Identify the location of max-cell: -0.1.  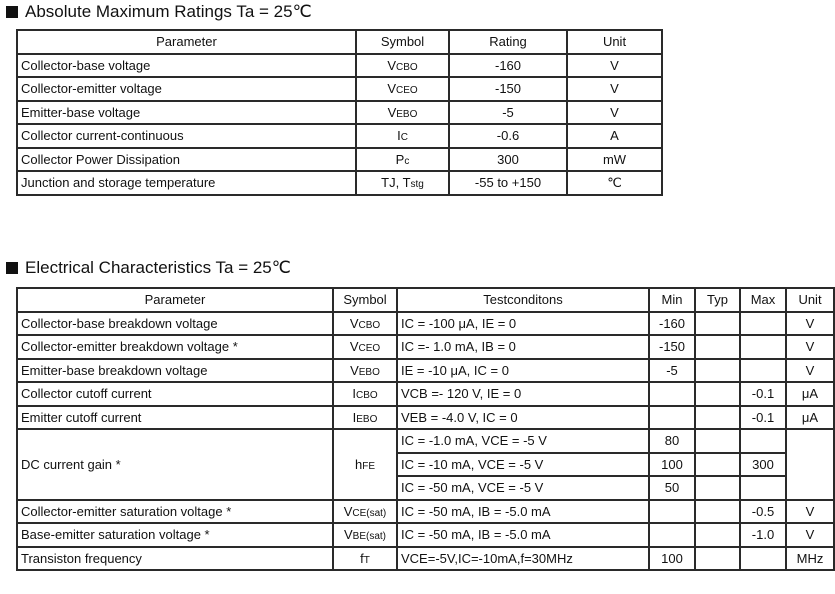
(763, 417).